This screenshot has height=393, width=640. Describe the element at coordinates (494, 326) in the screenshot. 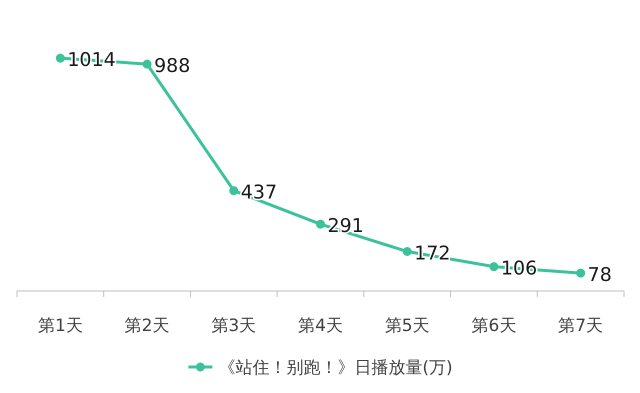

I see `x-tick-label: 第6天` at that location.